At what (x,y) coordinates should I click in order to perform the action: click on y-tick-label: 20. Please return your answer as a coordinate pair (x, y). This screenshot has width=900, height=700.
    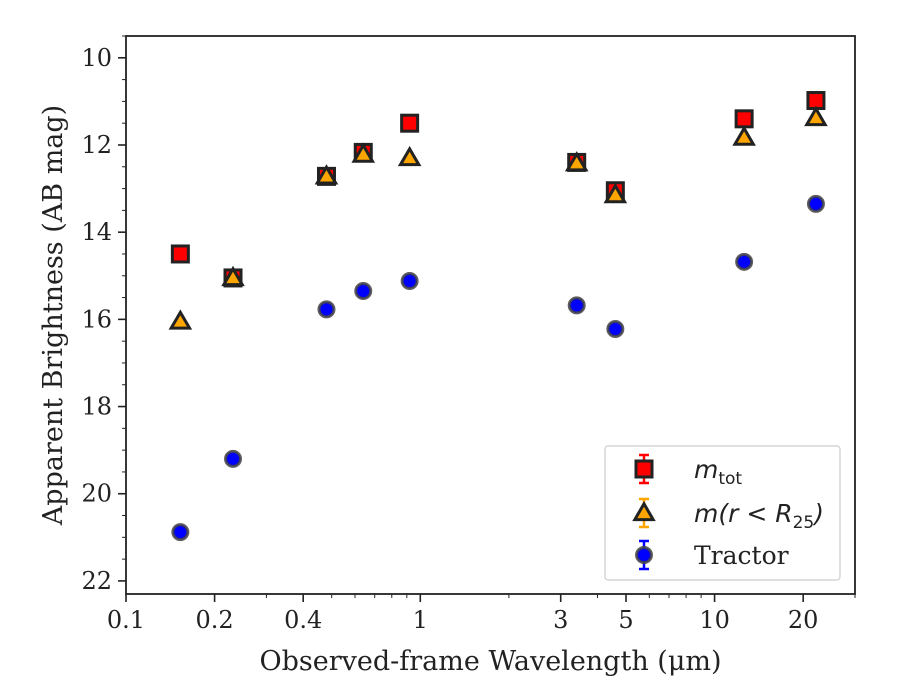
    Looking at the image, I should click on (96, 494).